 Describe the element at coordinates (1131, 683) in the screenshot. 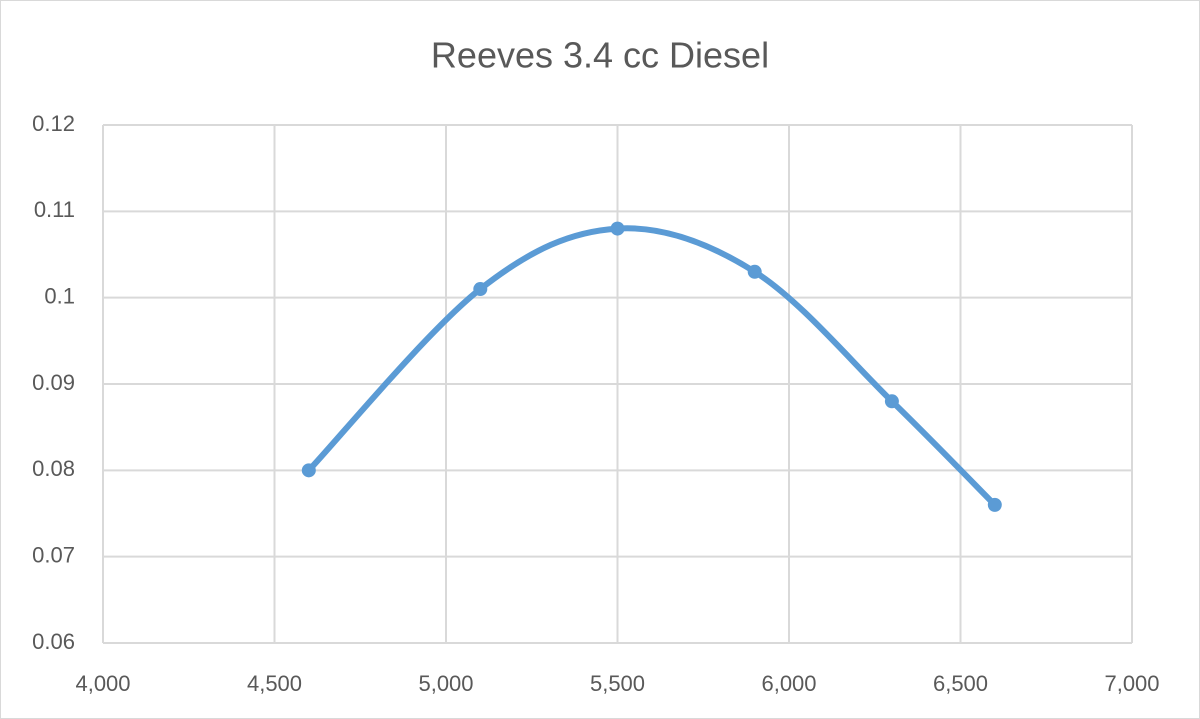

I see `x-tick-label: 7,000` at that location.